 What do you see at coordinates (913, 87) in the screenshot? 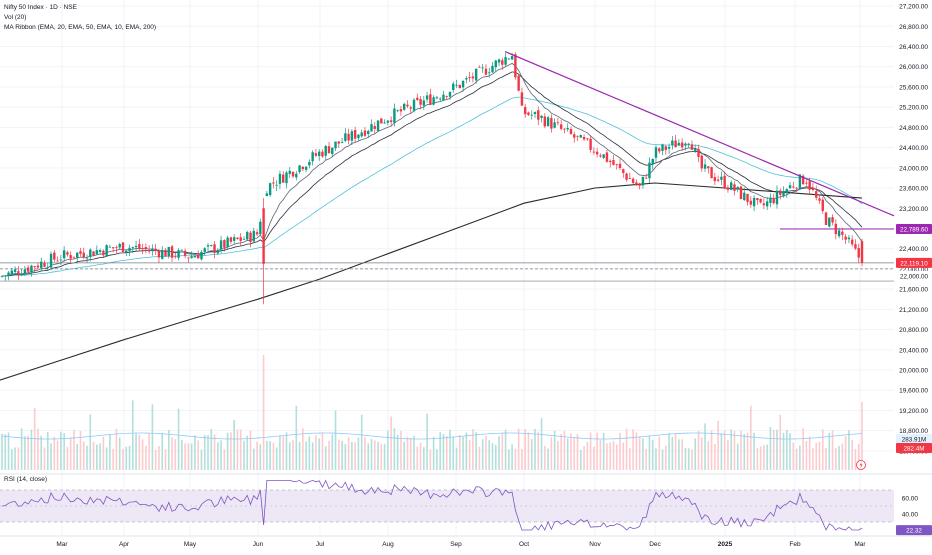
I see `price-tick-label: 25,600.00` at bounding box center [913, 87].